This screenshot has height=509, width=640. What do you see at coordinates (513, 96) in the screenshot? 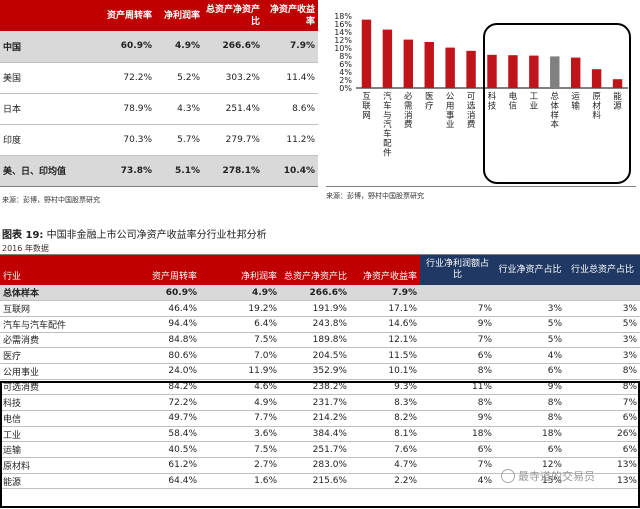
I see `x-tick-label: 电` at bounding box center [513, 96].